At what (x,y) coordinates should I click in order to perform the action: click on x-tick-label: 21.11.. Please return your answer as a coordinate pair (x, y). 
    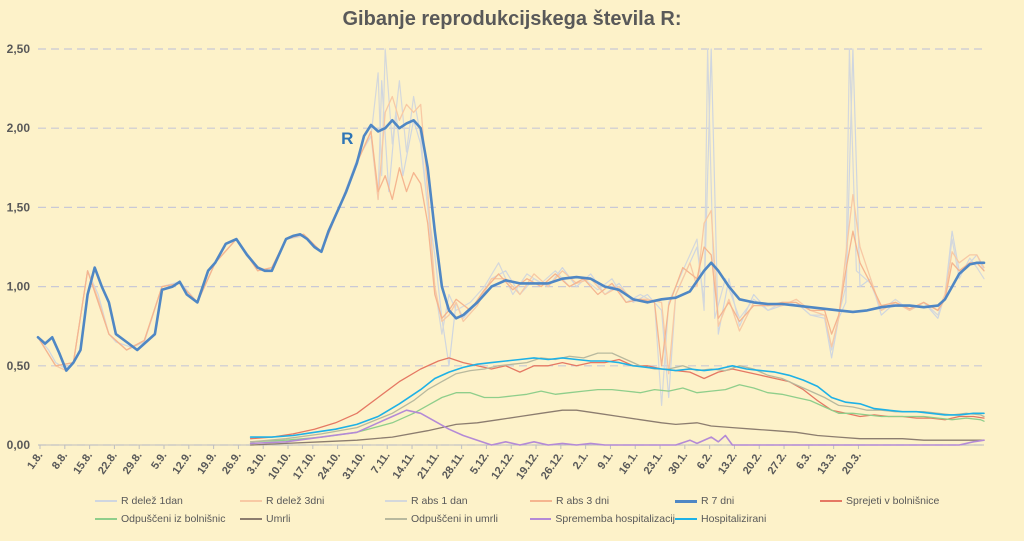
    Looking at the image, I should click on (428, 465).